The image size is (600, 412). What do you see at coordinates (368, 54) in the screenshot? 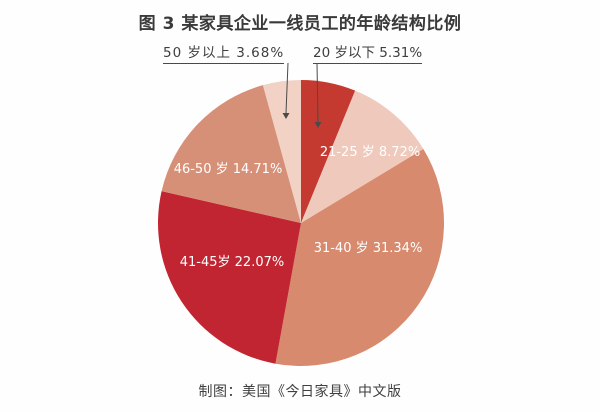
I see `callout-label-under-20: 20 岁以下 5.31%` at bounding box center [368, 54].